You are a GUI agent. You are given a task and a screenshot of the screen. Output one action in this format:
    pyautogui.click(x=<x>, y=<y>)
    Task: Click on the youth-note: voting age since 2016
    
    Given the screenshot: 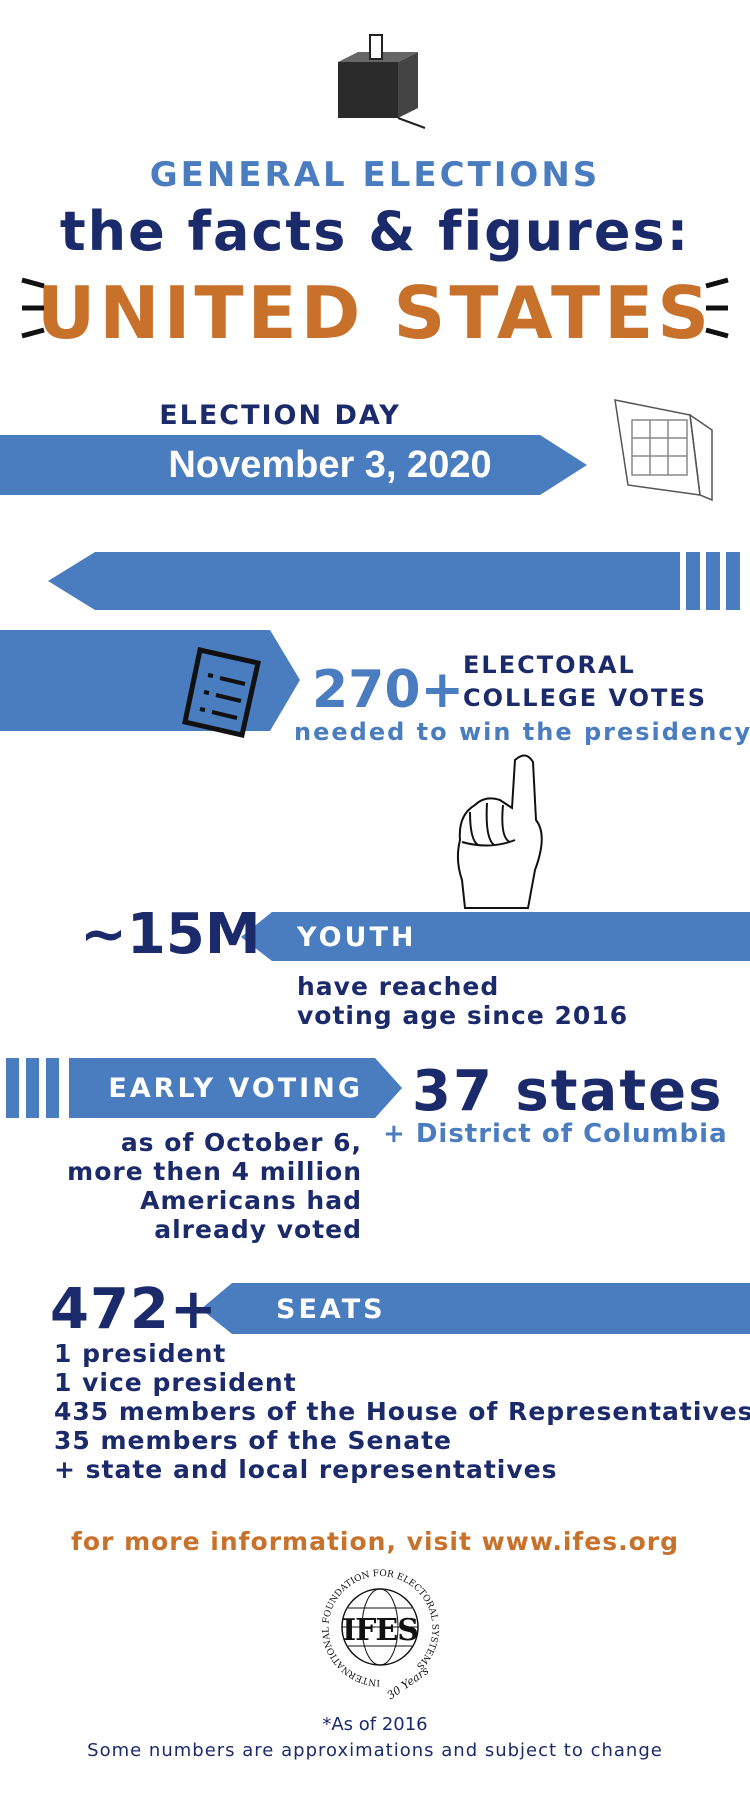 What is the action you would take?
    pyautogui.click(x=462, y=1015)
    